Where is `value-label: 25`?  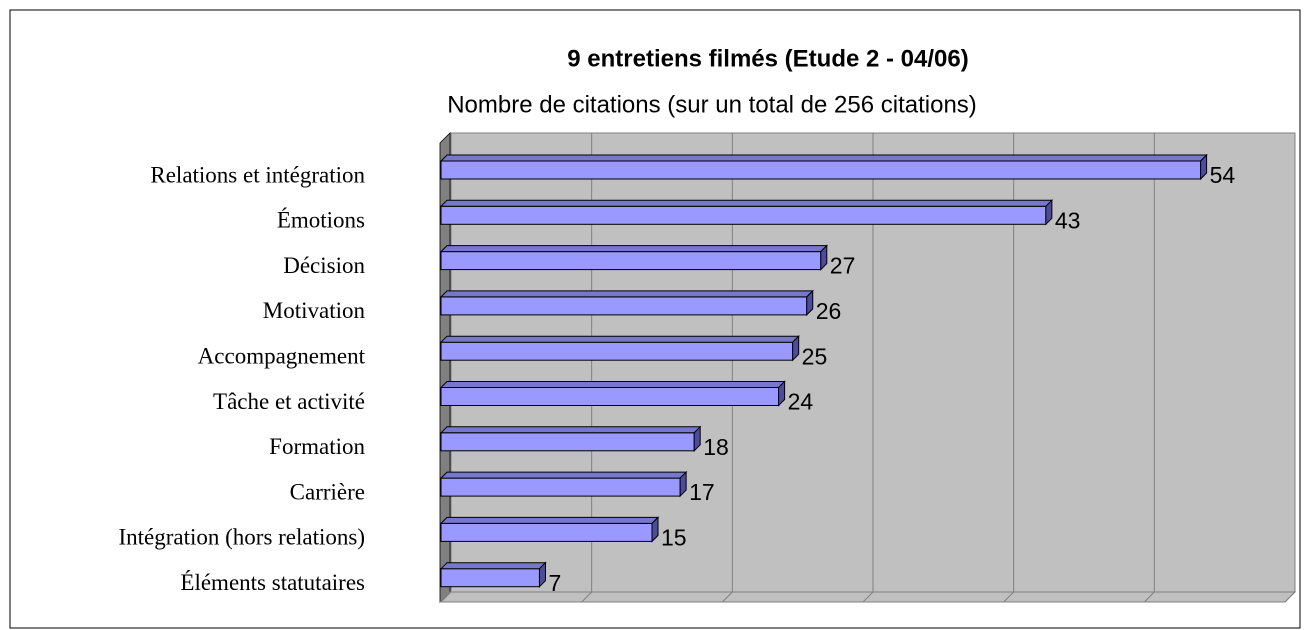
value-label: 25 is located at coordinates (815, 356).